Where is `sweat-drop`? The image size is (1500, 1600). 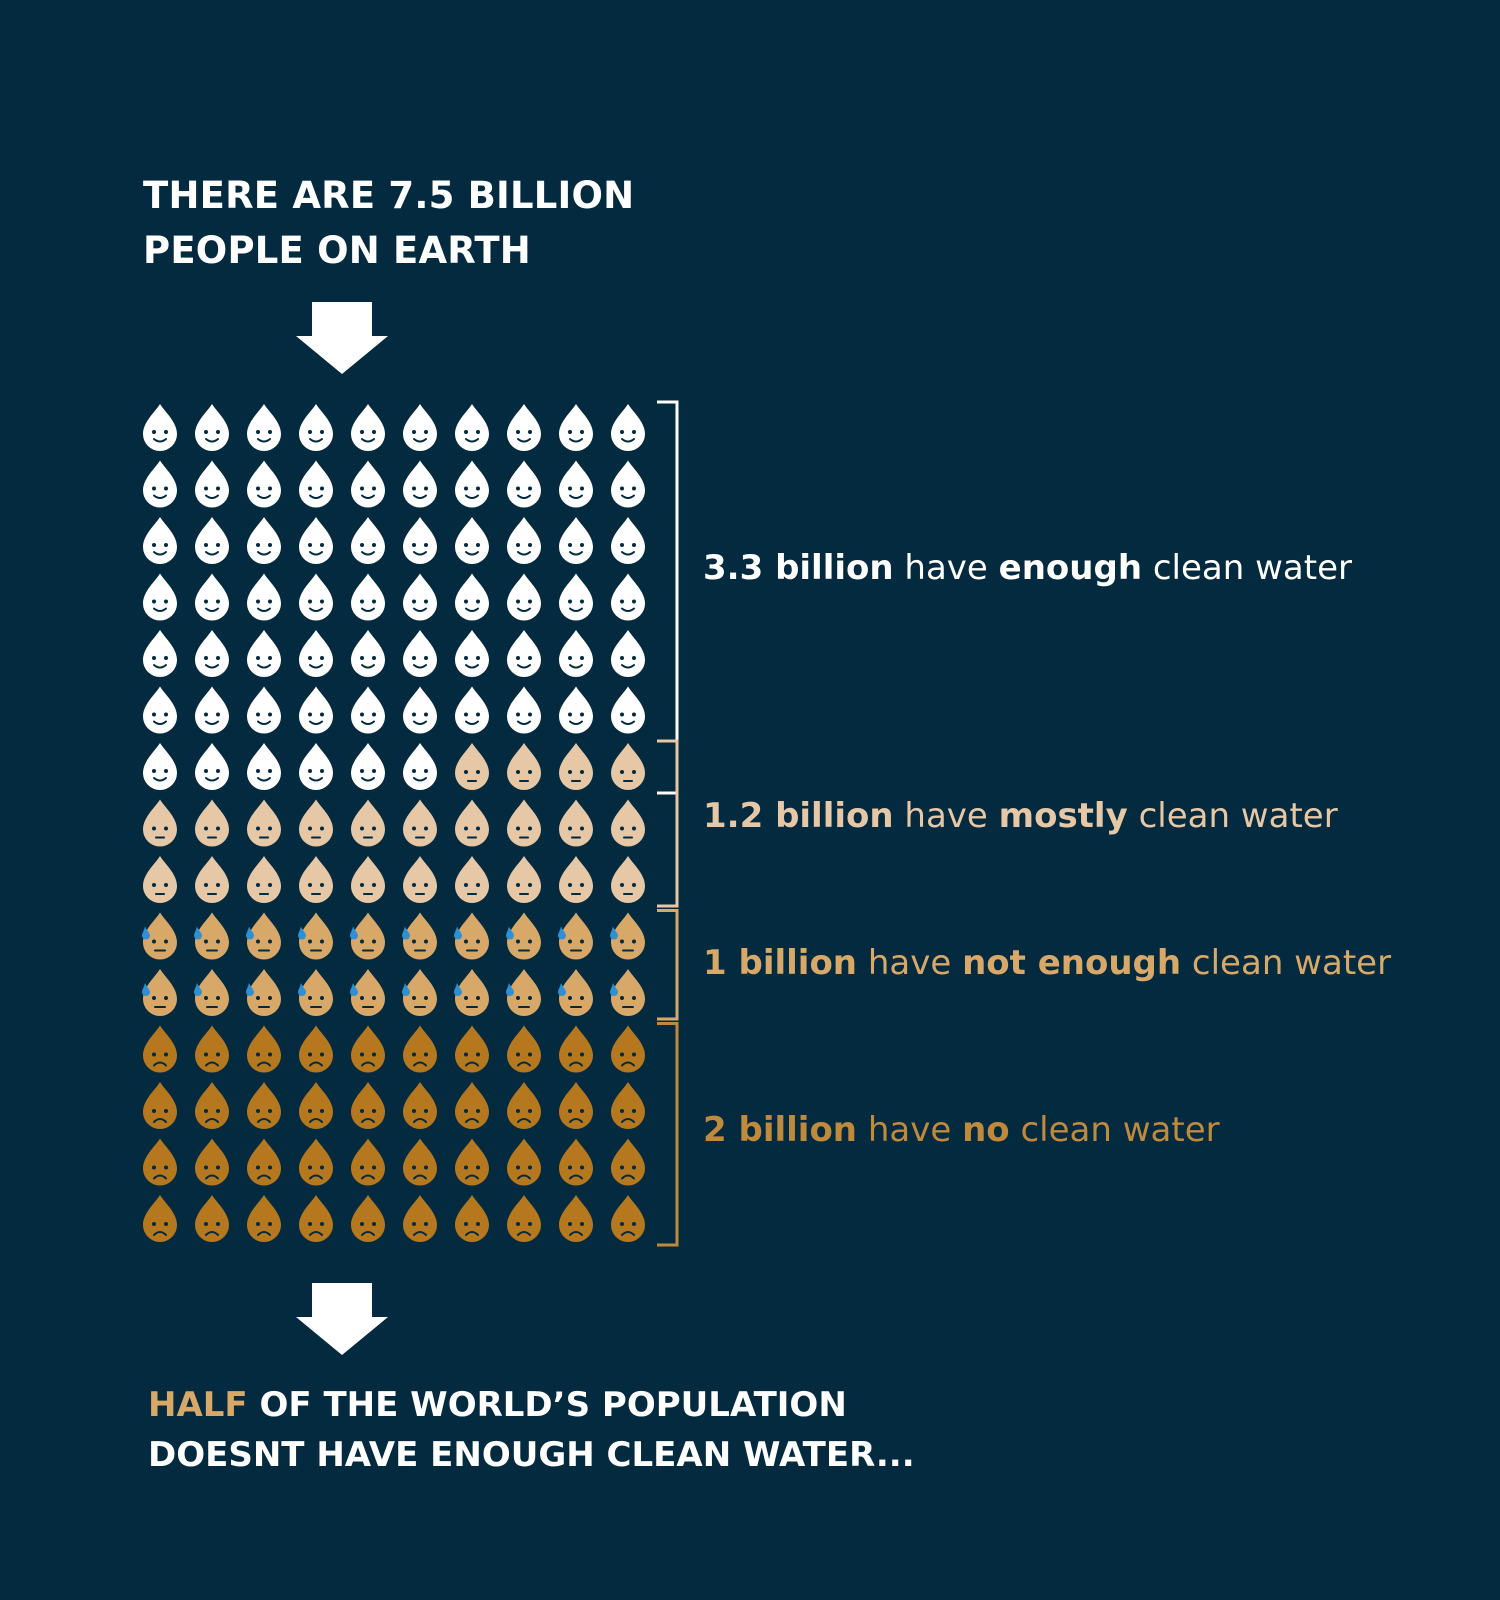
sweat-drop is located at coordinates (406, 933).